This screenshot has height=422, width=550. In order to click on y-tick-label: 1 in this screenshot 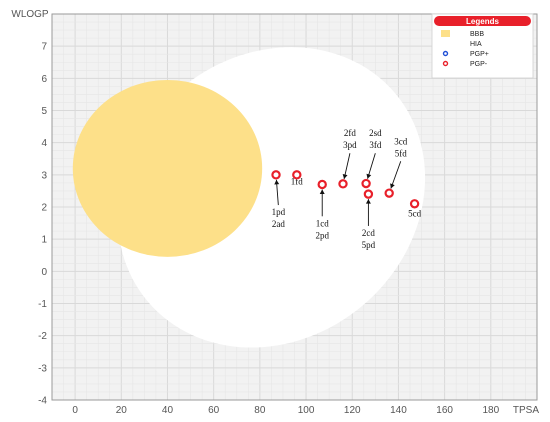, I will do `click(44, 240)`.